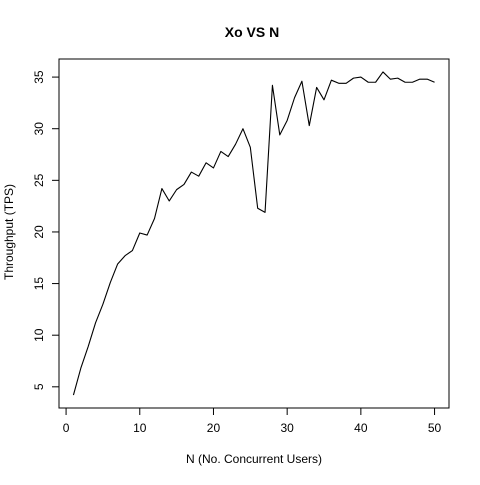  What do you see at coordinates (9, 232) in the screenshot?
I see `y-axis-label: Throughput (TPS)` at bounding box center [9, 232].